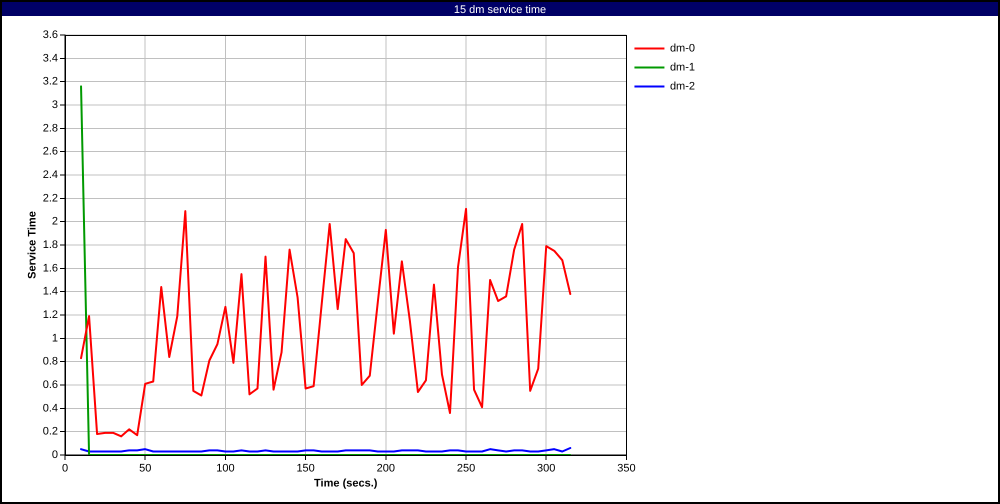 Image resolution: width=1000 pixels, height=504 pixels. Describe the element at coordinates (50, 58) in the screenshot. I see `y-tick-label: 3.4` at that location.